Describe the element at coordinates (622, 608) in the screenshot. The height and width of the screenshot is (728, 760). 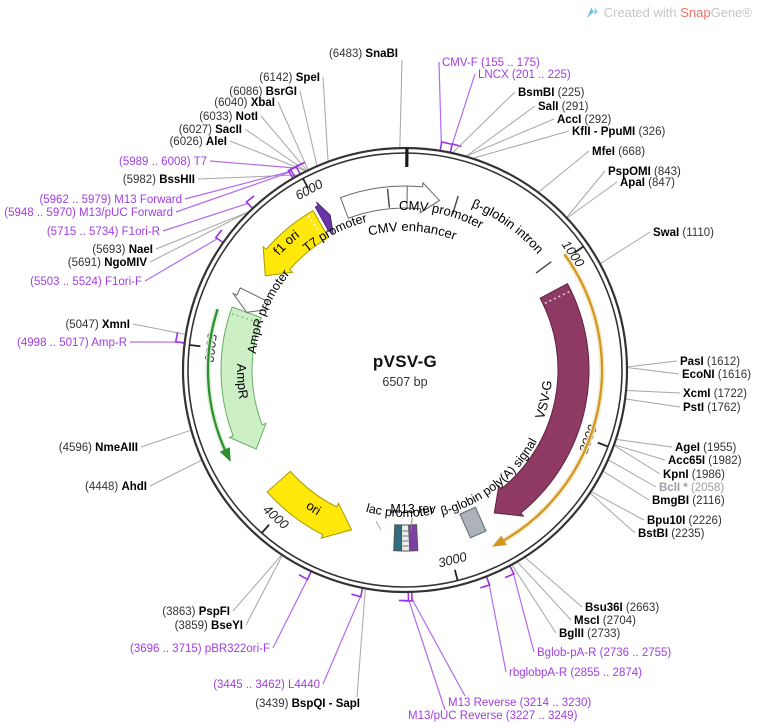
I see `site-label-Bsu36I: Bsu36I (2663)` at that location.